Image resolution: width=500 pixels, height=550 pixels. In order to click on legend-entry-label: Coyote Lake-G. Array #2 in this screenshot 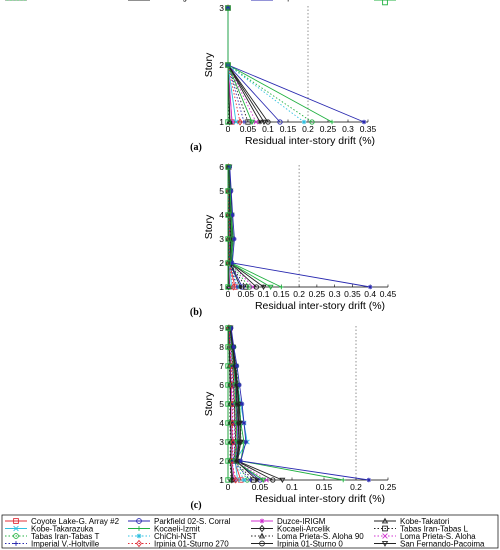, I will do `click(75, 521)`.